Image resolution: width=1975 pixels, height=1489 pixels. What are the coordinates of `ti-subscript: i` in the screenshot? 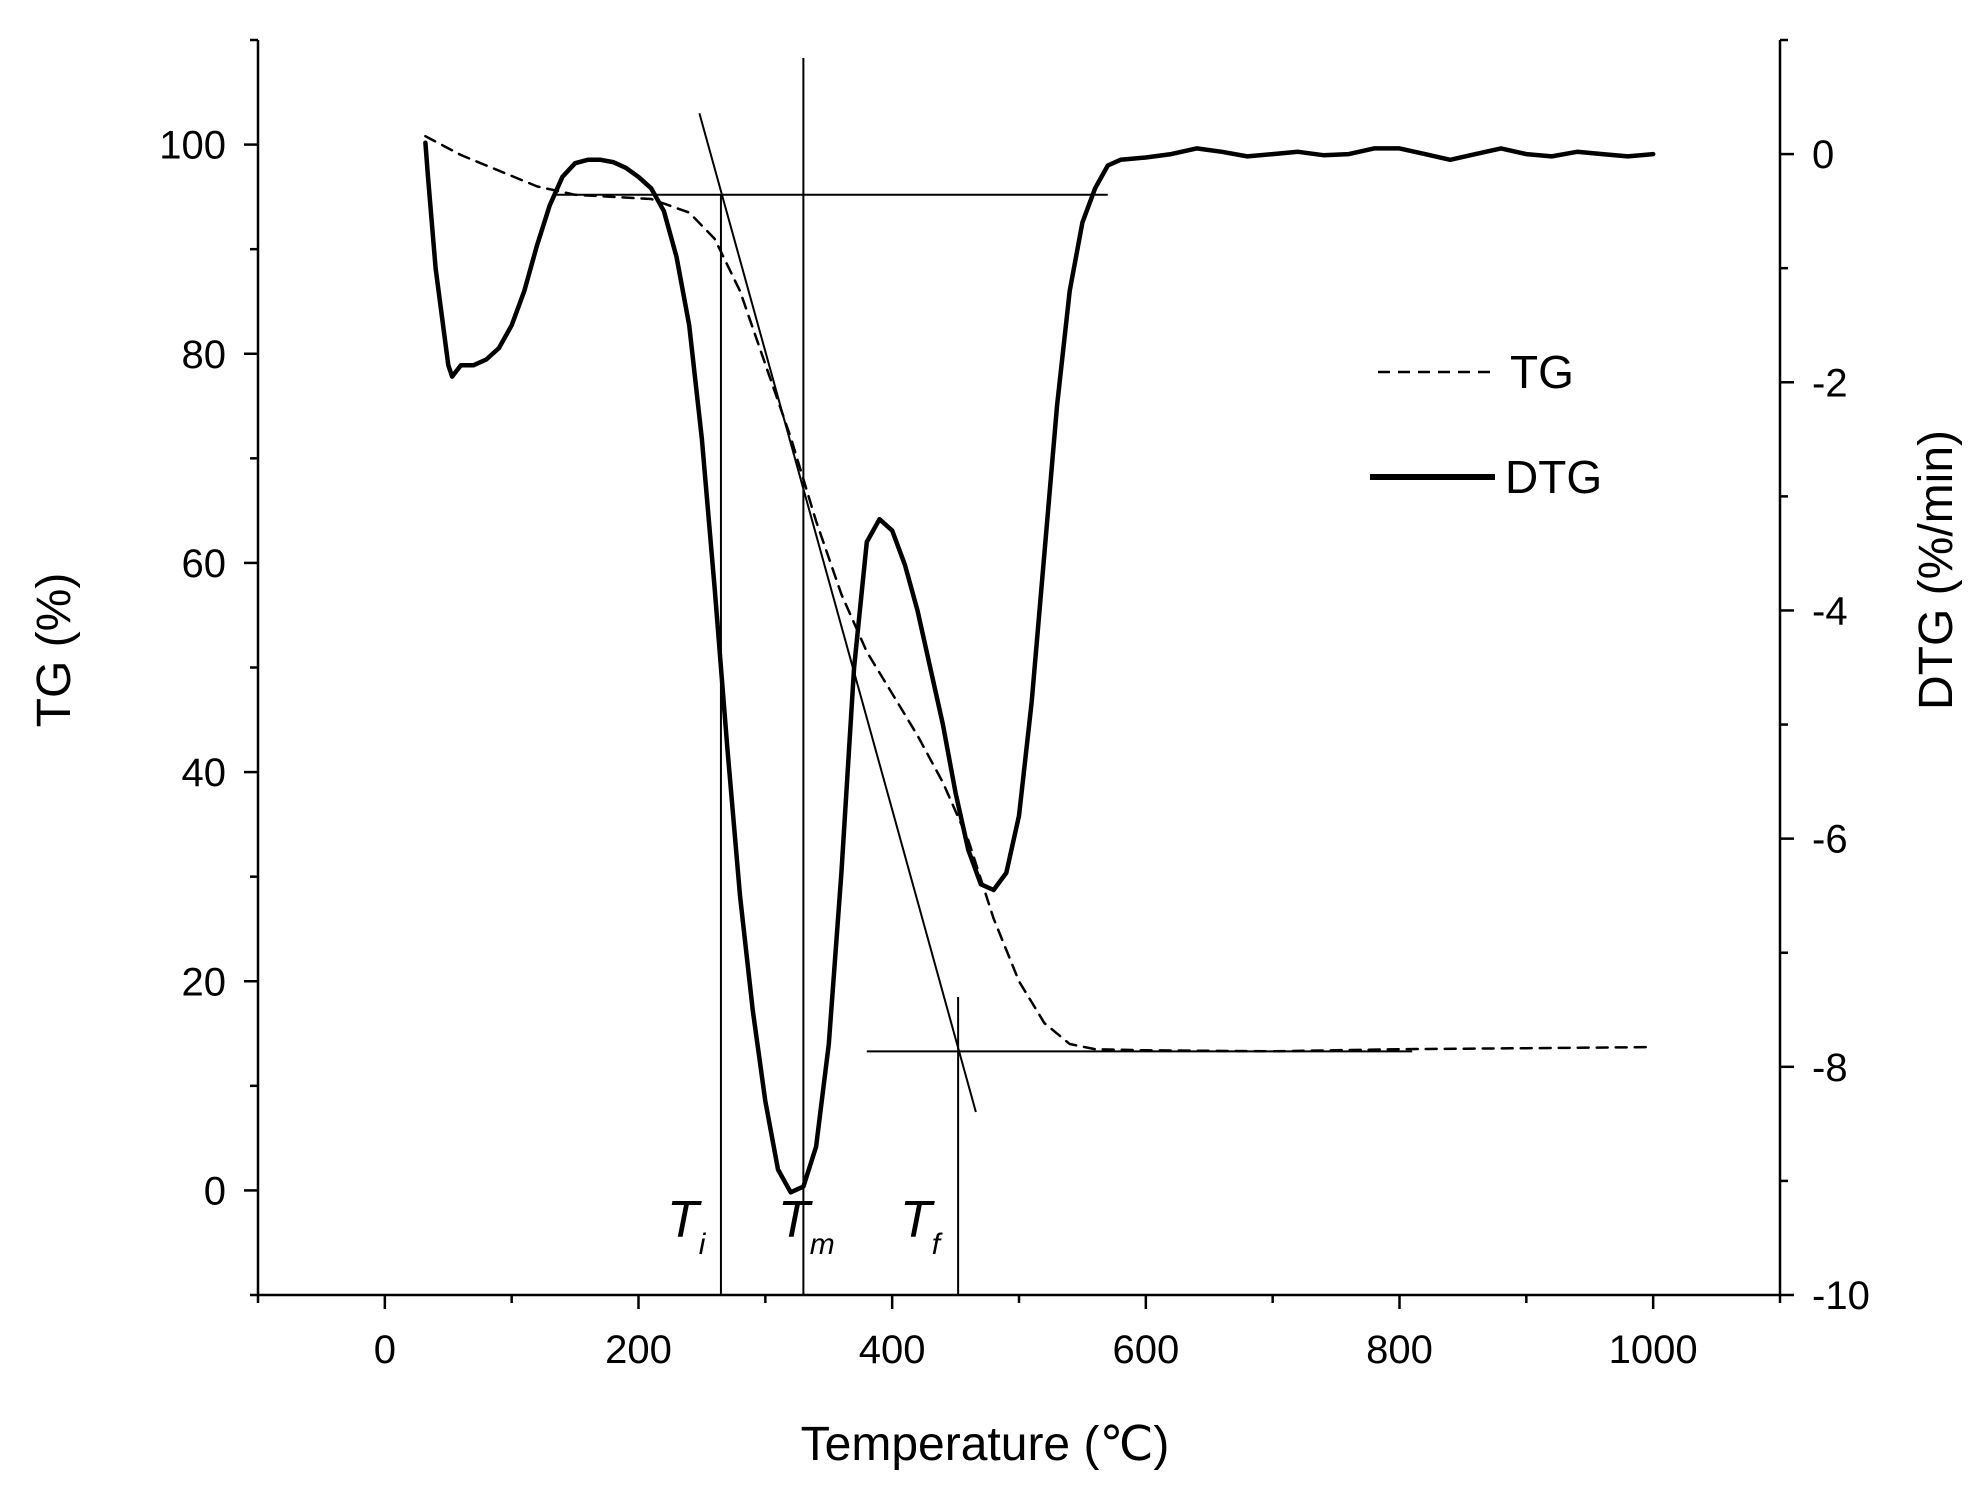 It's located at (703, 1244).